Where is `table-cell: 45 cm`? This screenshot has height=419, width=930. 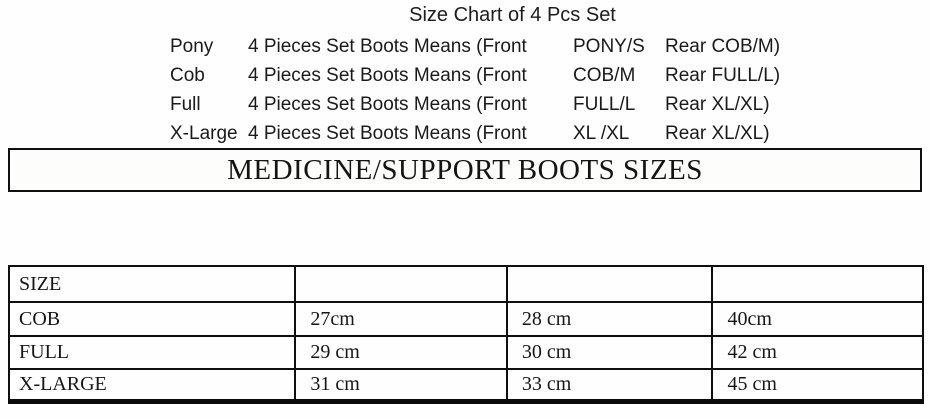 table-cell: 45 cm is located at coordinates (817, 385).